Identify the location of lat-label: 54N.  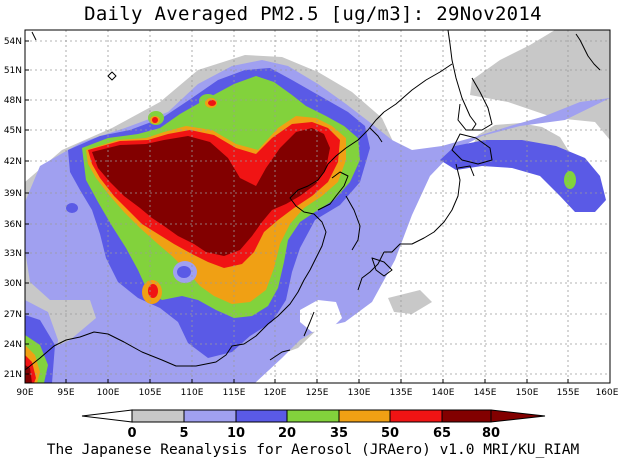
(13, 42).